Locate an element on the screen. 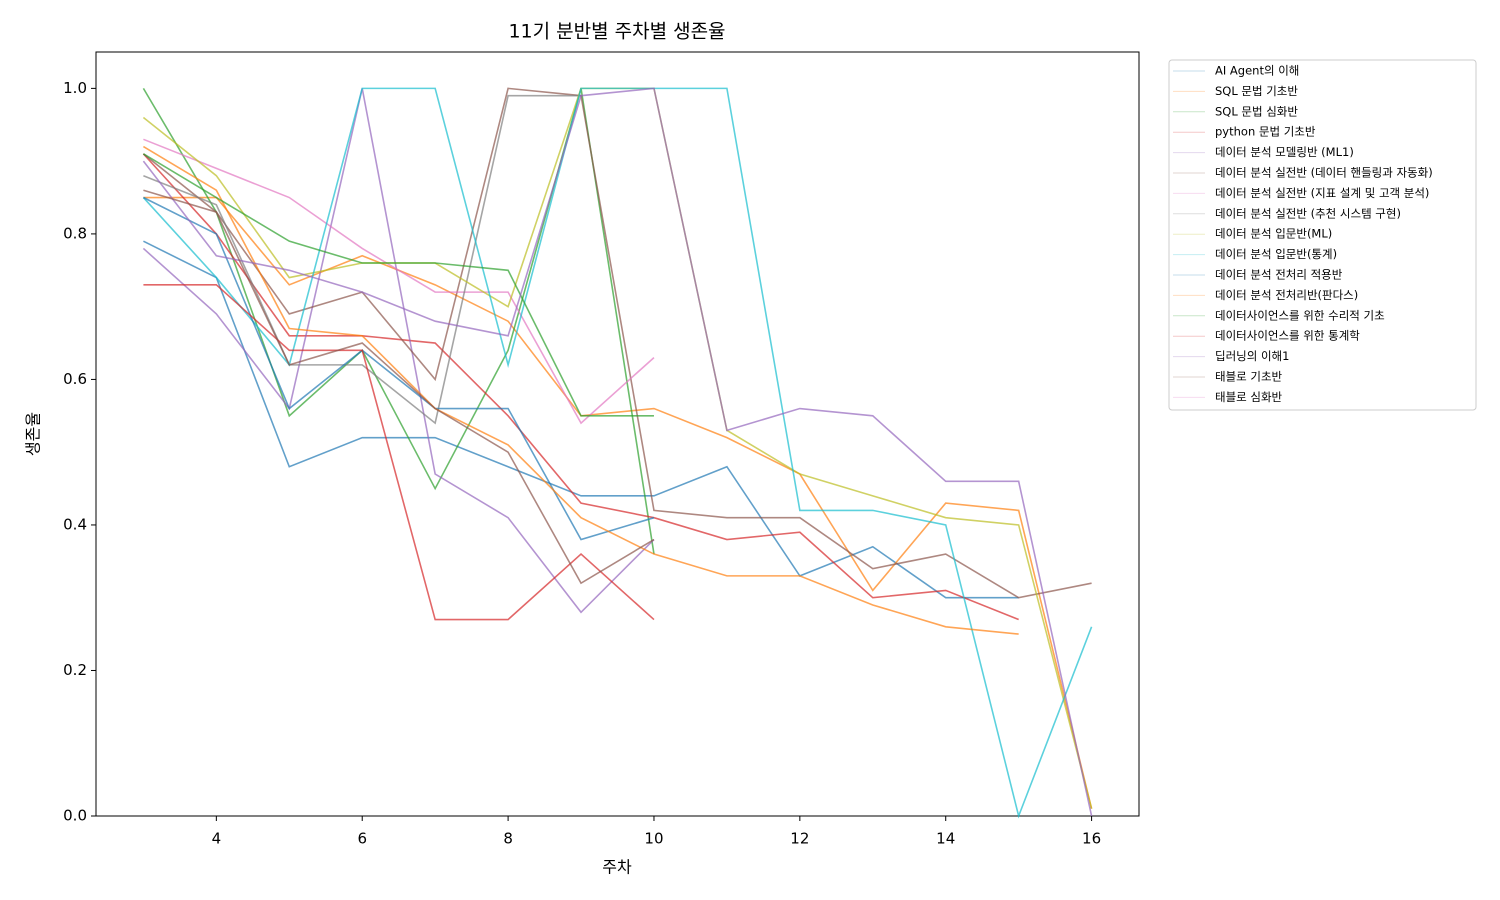  legend-label: SQL 문법 심화반 is located at coordinates (1256, 111).